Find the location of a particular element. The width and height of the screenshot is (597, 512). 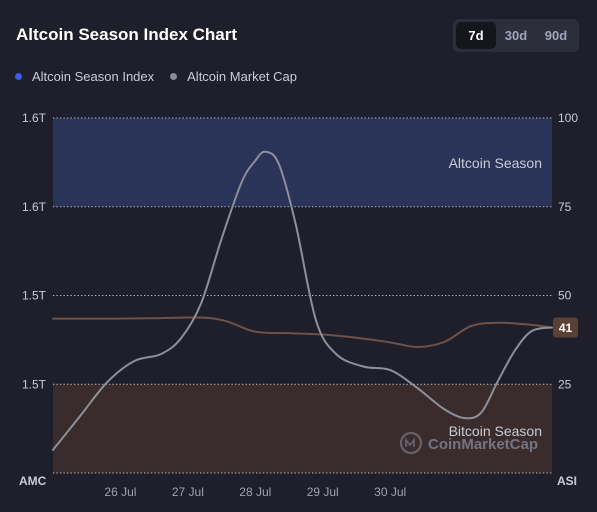

last-value-badge is located at coordinates (565, 327).